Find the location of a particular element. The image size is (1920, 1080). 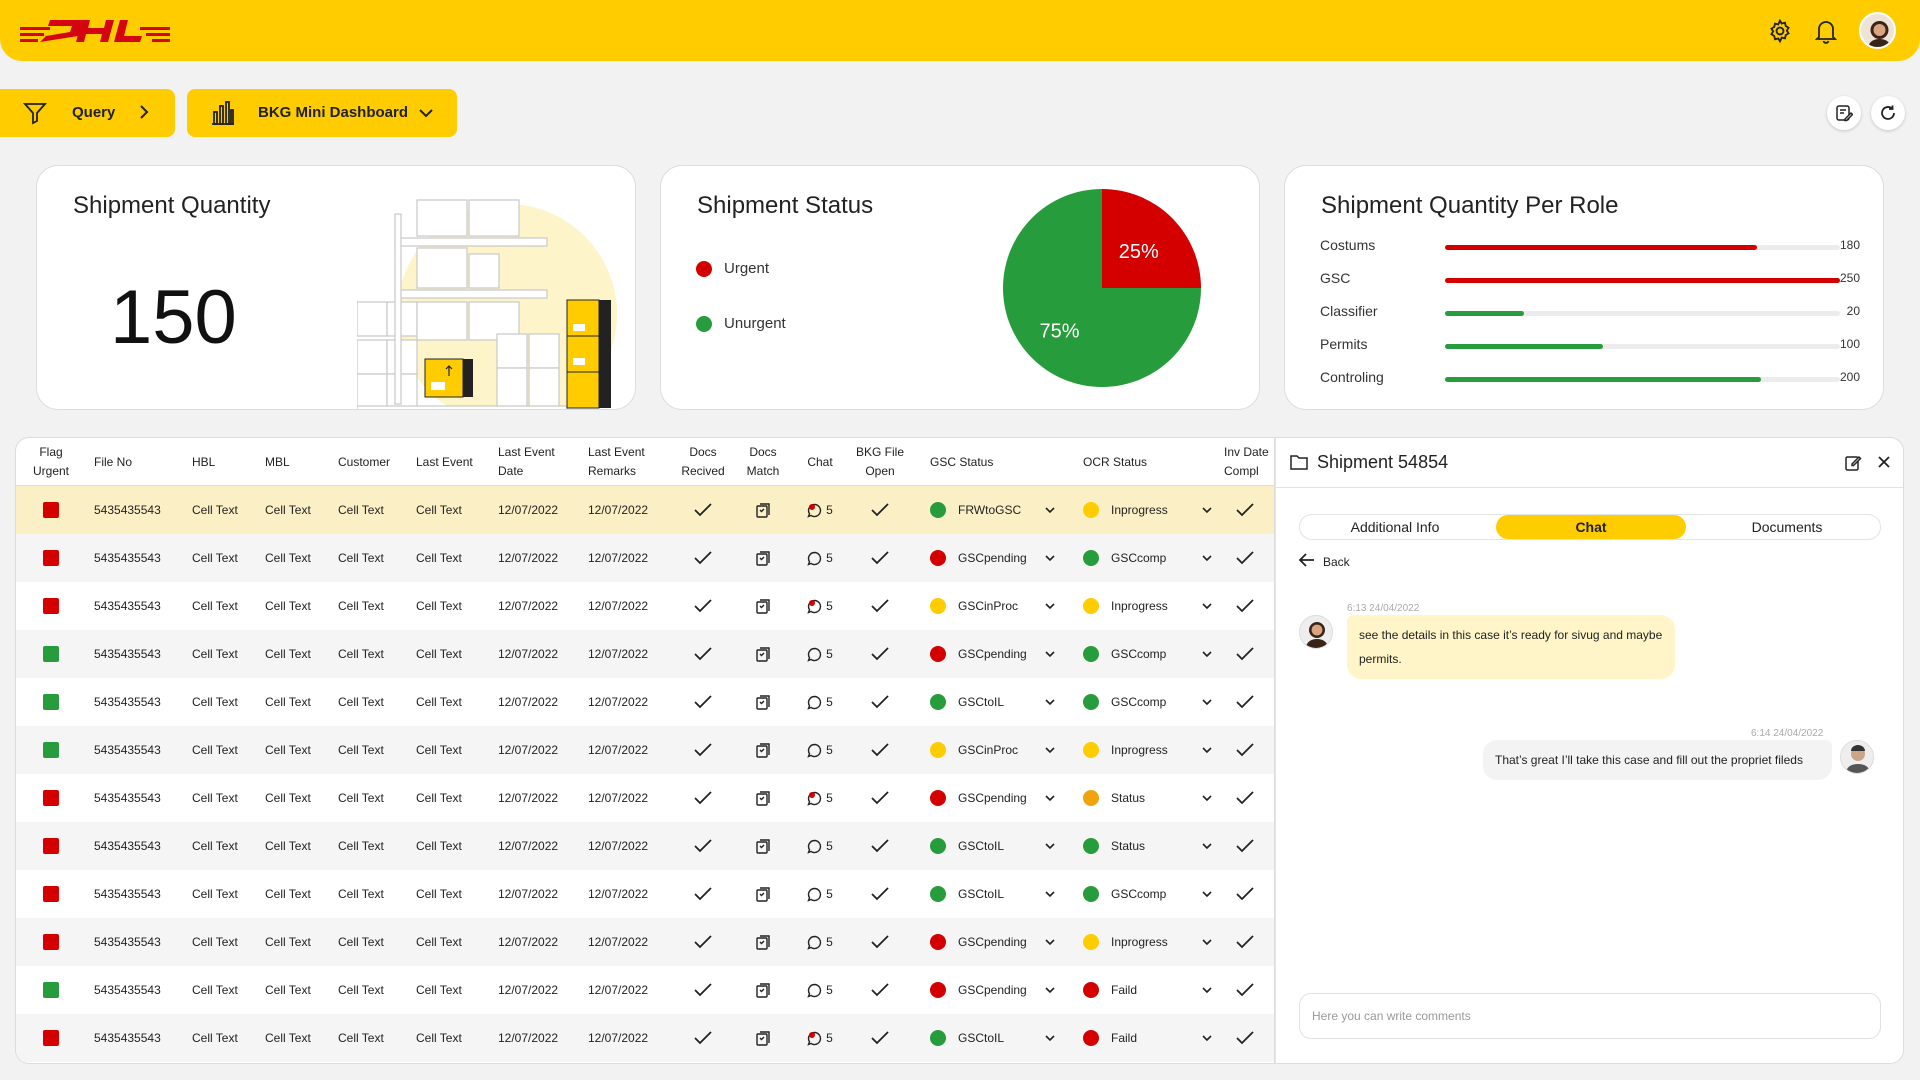

cell-gsc-status: FRWtoGSC is located at coordinates (1000, 510).